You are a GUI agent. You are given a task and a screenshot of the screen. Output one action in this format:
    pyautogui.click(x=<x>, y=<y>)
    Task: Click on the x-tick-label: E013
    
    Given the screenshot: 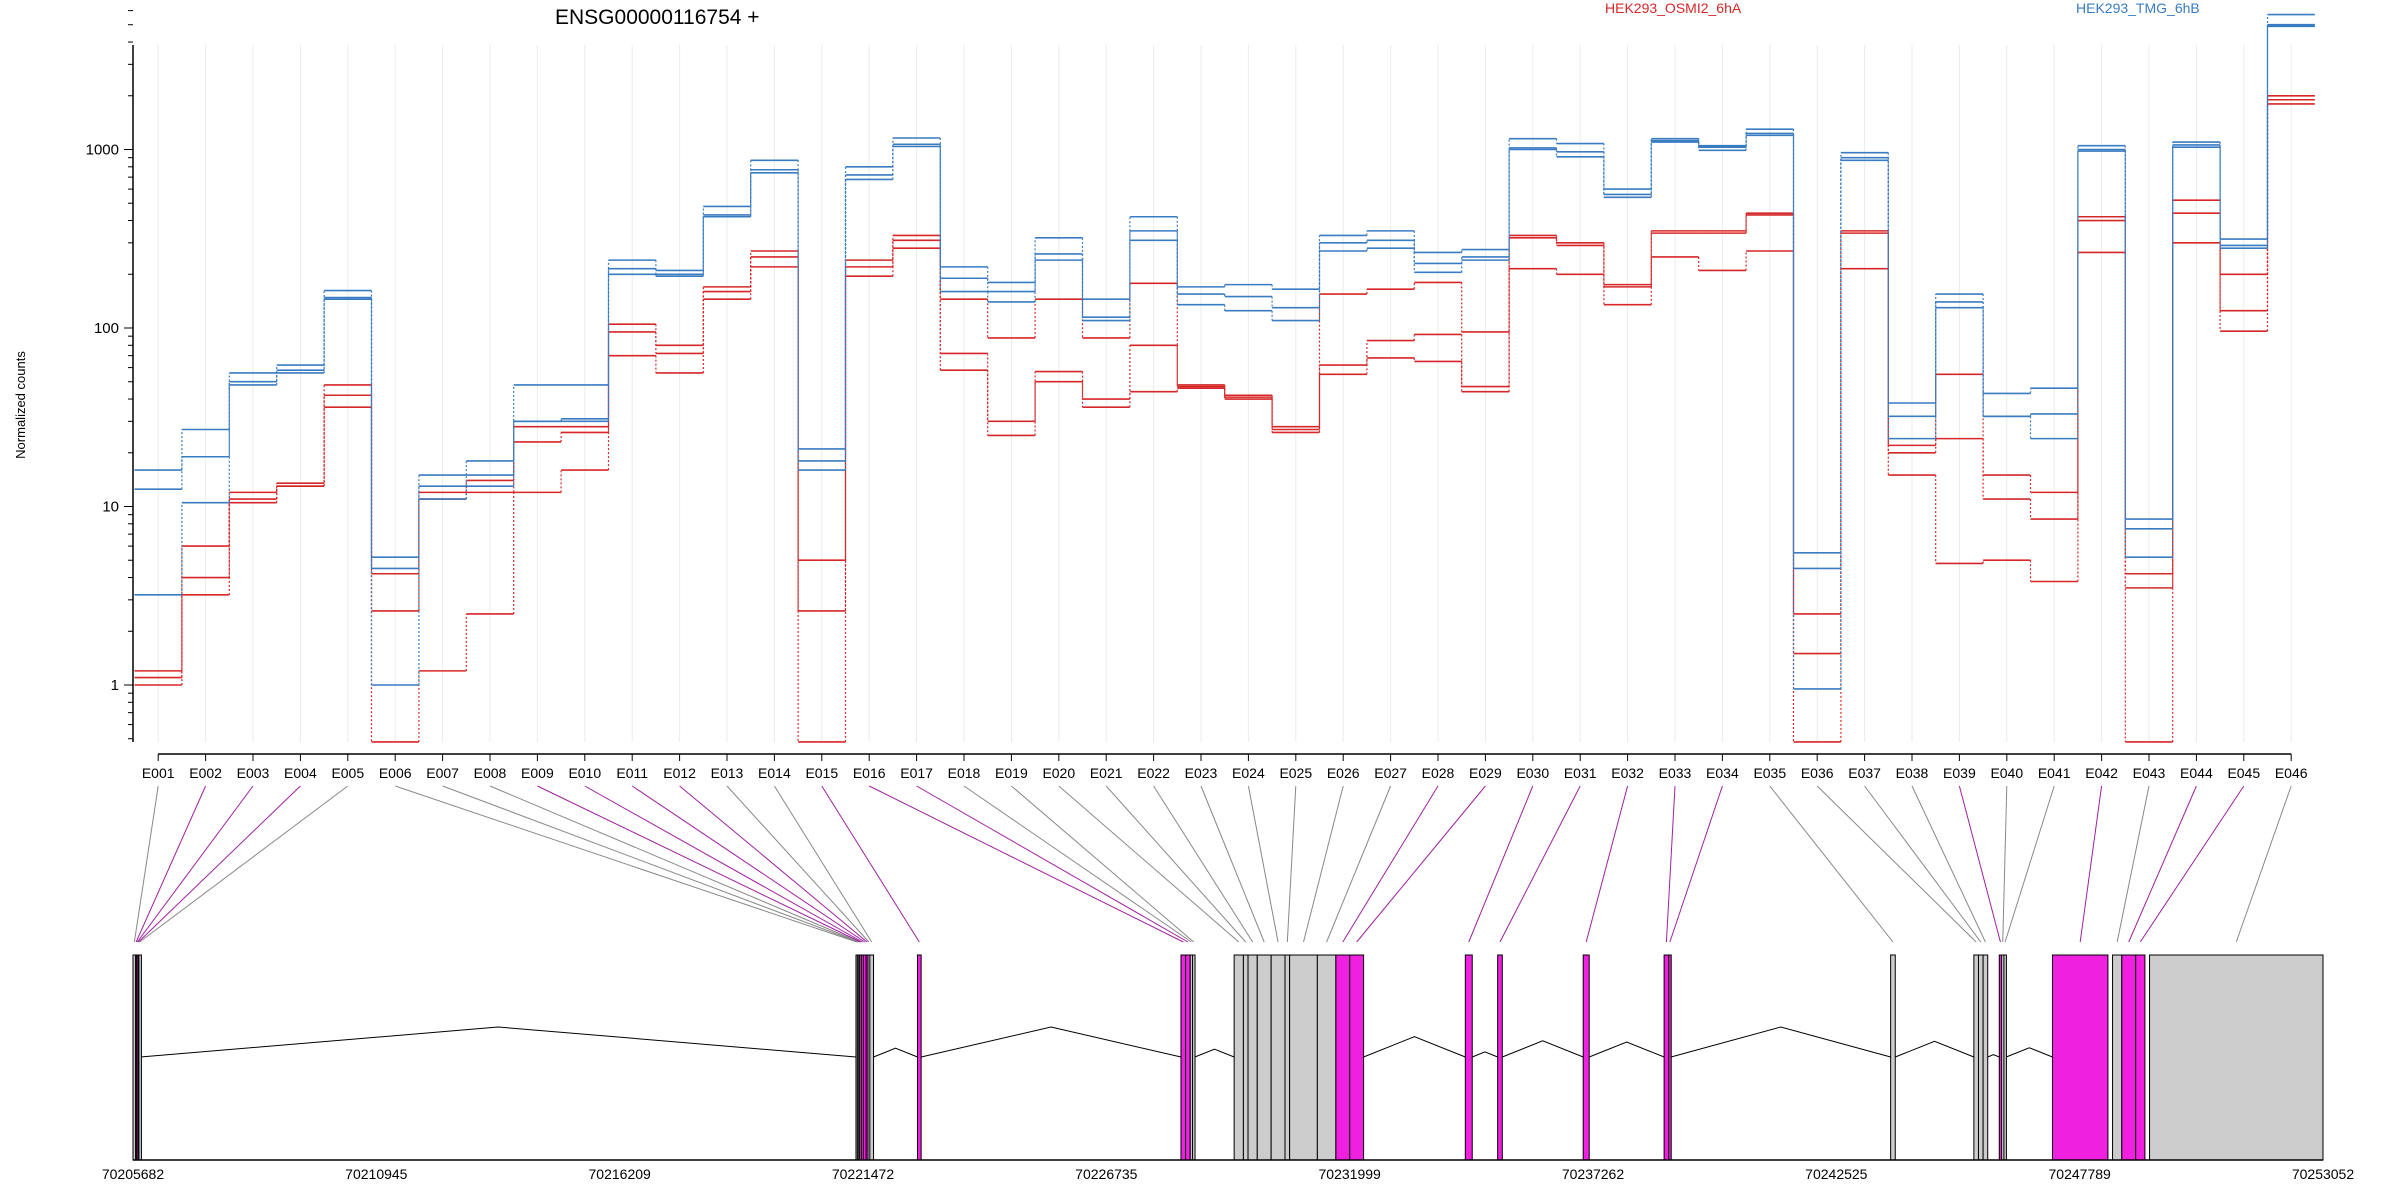 What is the action you would take?
    pyautogui.click(x=727, y=773)
    